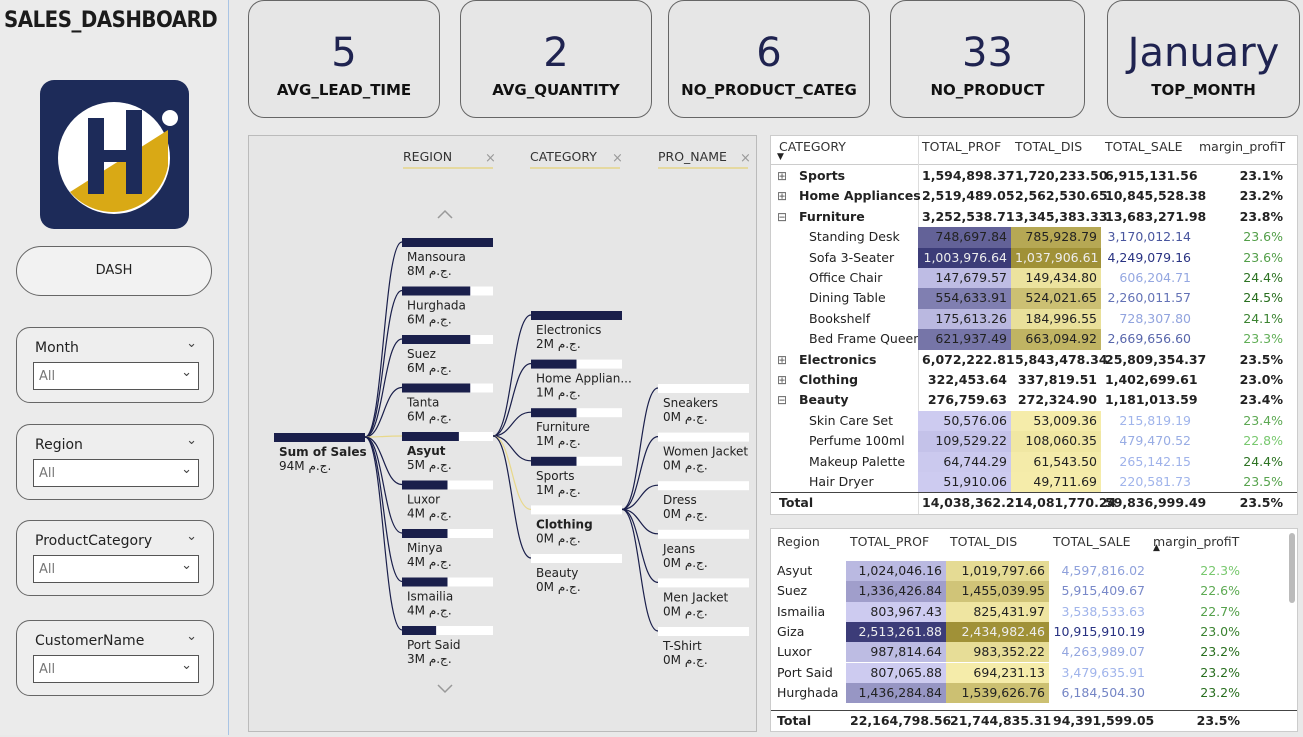 The height and width of the screenshot is (737, 1303). Describe the element at coordinates (429, 465) in the screenshot. I see `node-value: 5M ج.م.` at that location.